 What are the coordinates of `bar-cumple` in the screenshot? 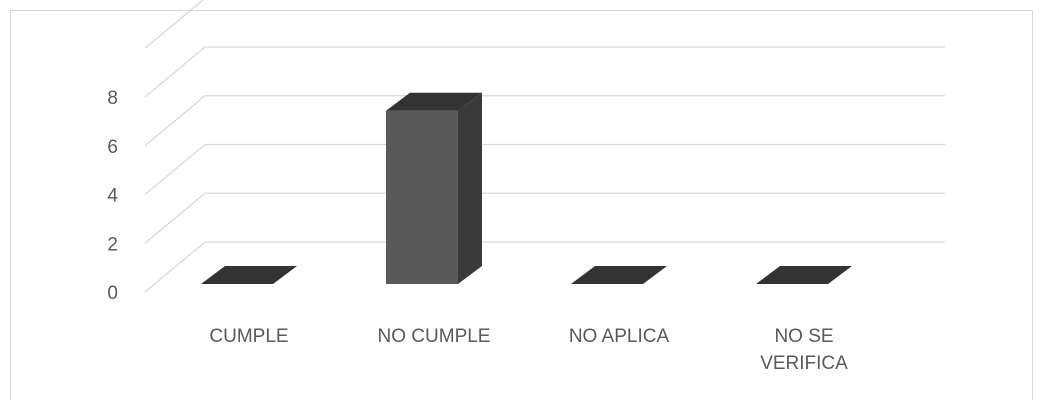 It's located at (249, 275).